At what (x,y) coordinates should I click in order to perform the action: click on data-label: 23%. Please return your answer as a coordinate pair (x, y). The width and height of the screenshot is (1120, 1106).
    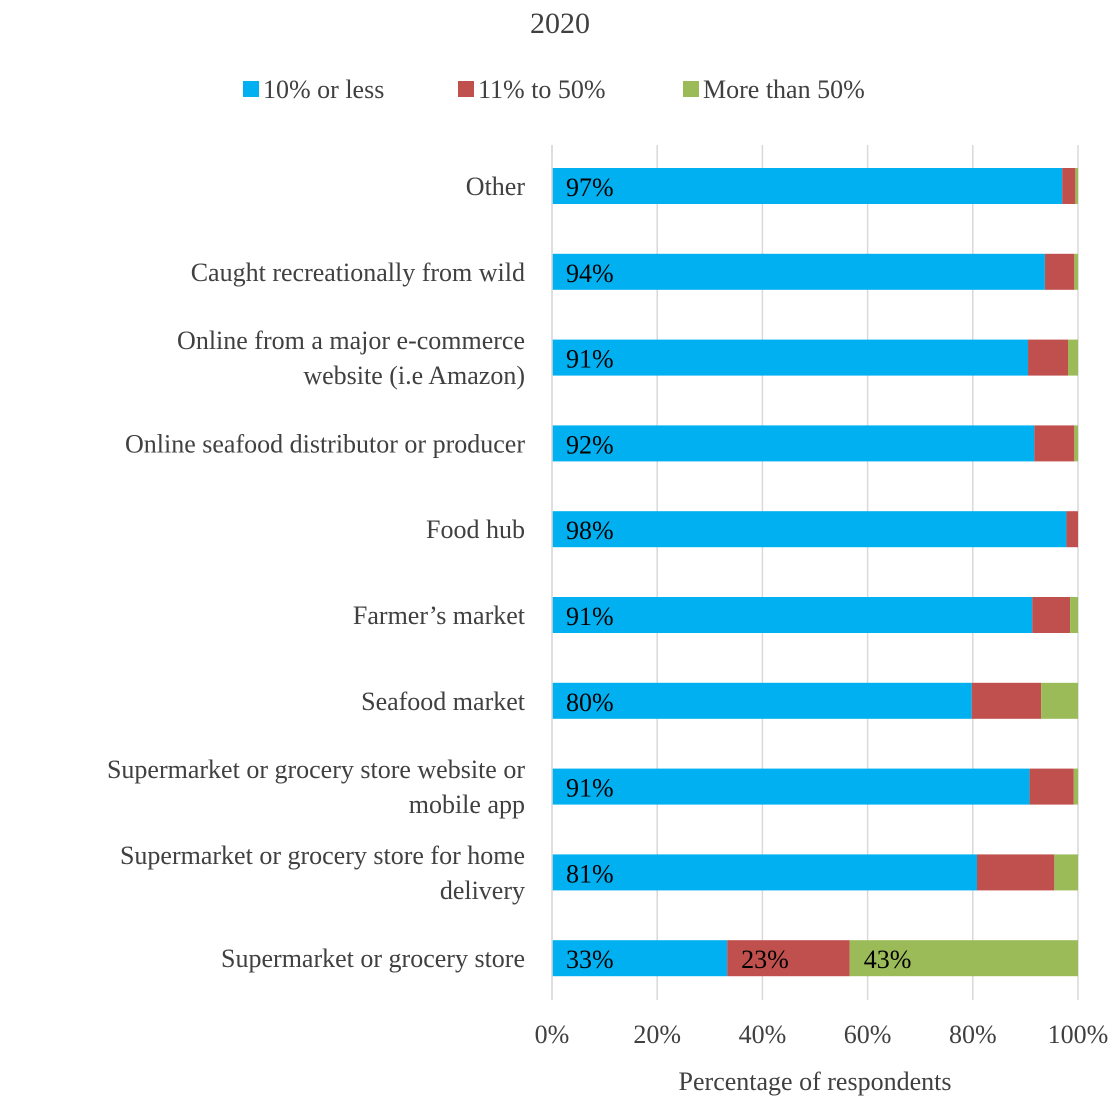
    Looking at the image, I should click on (765, 959).